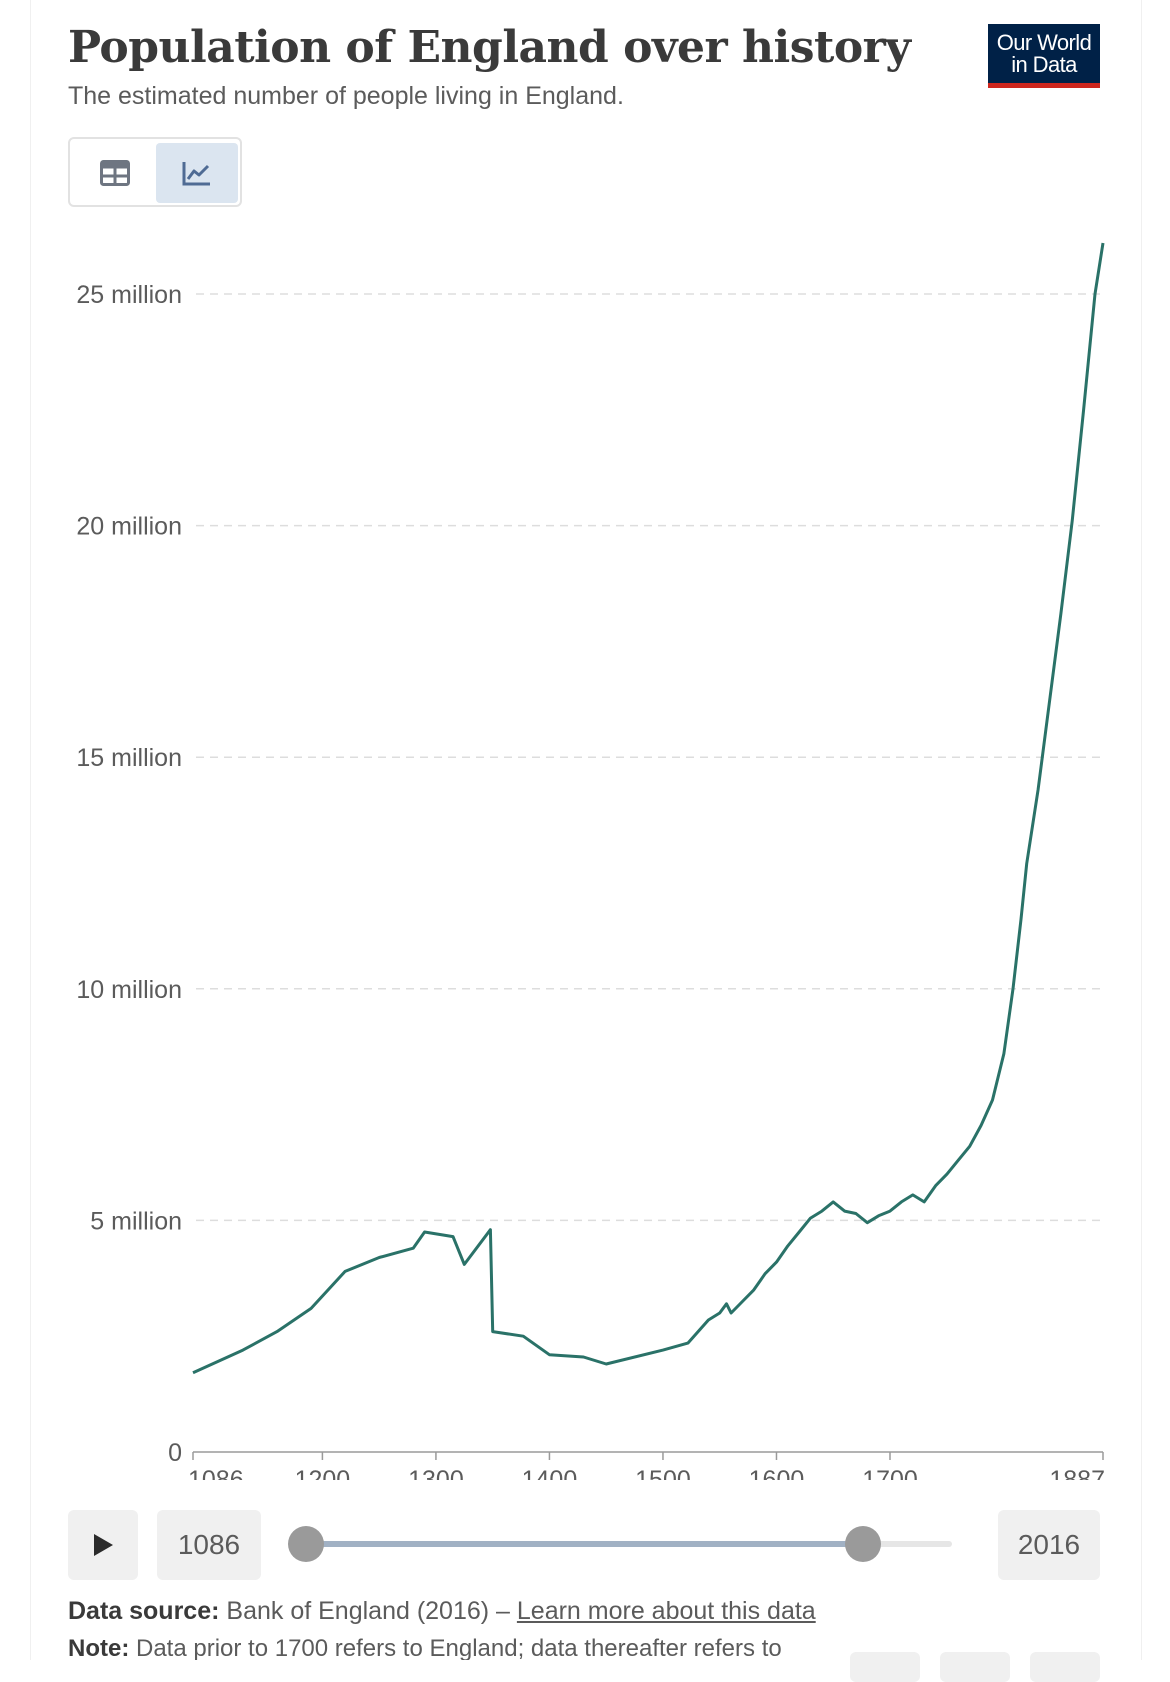 The width and height of the screenshot is (1170, 1682). Describe the element at coordinates (489, 47) in the screenshot. I see `chart-title: Population of England over history` at that location.